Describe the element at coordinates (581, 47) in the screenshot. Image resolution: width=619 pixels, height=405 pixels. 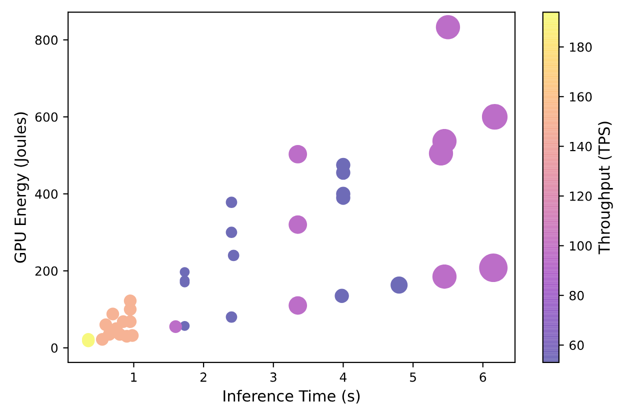
I see `color-bar-label: 180` at that location.